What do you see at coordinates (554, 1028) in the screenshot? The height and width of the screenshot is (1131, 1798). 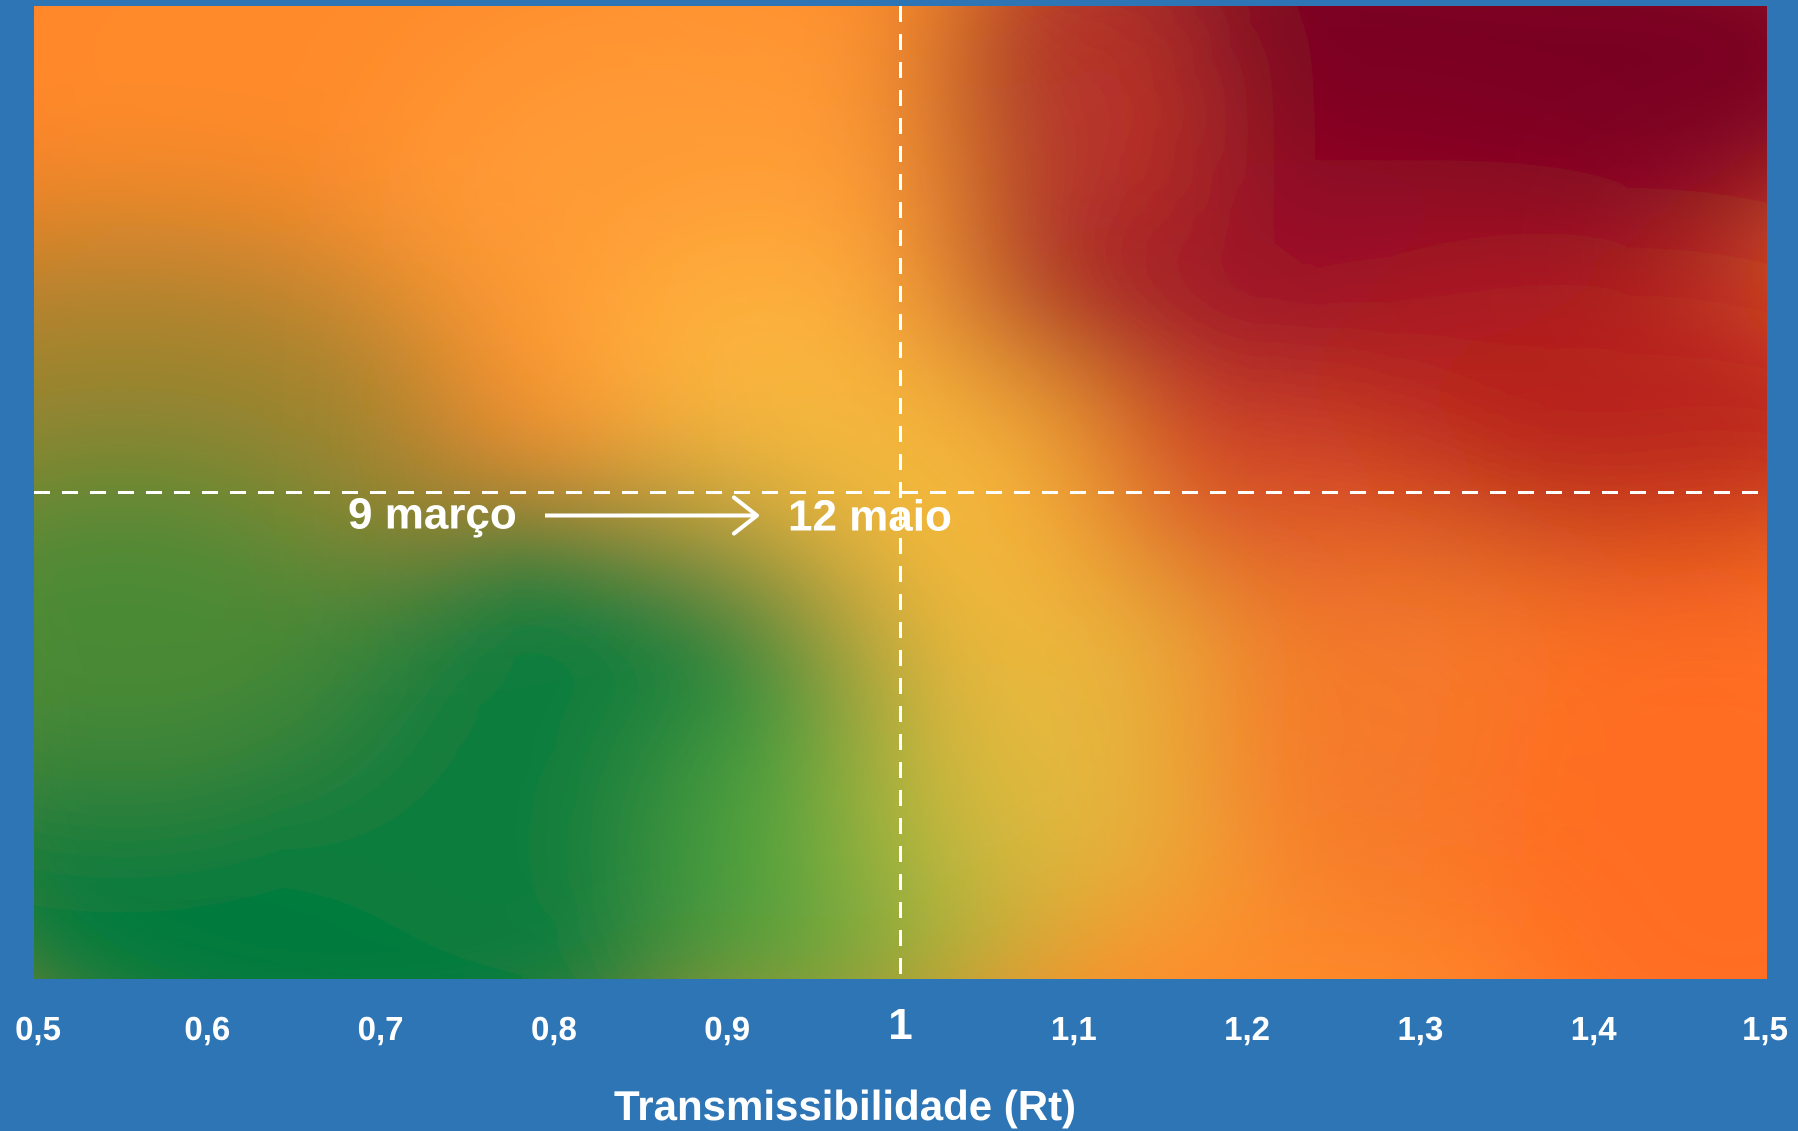 I see `x-tick-label: 0,8` at bounding box center [554, 1028].